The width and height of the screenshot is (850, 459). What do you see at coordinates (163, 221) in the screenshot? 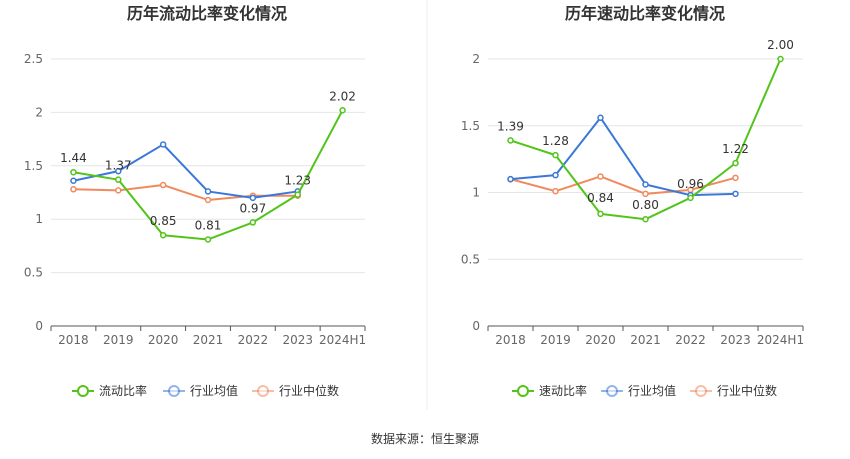
I see `data-label: 0.85` at bounding box center [163, 221].